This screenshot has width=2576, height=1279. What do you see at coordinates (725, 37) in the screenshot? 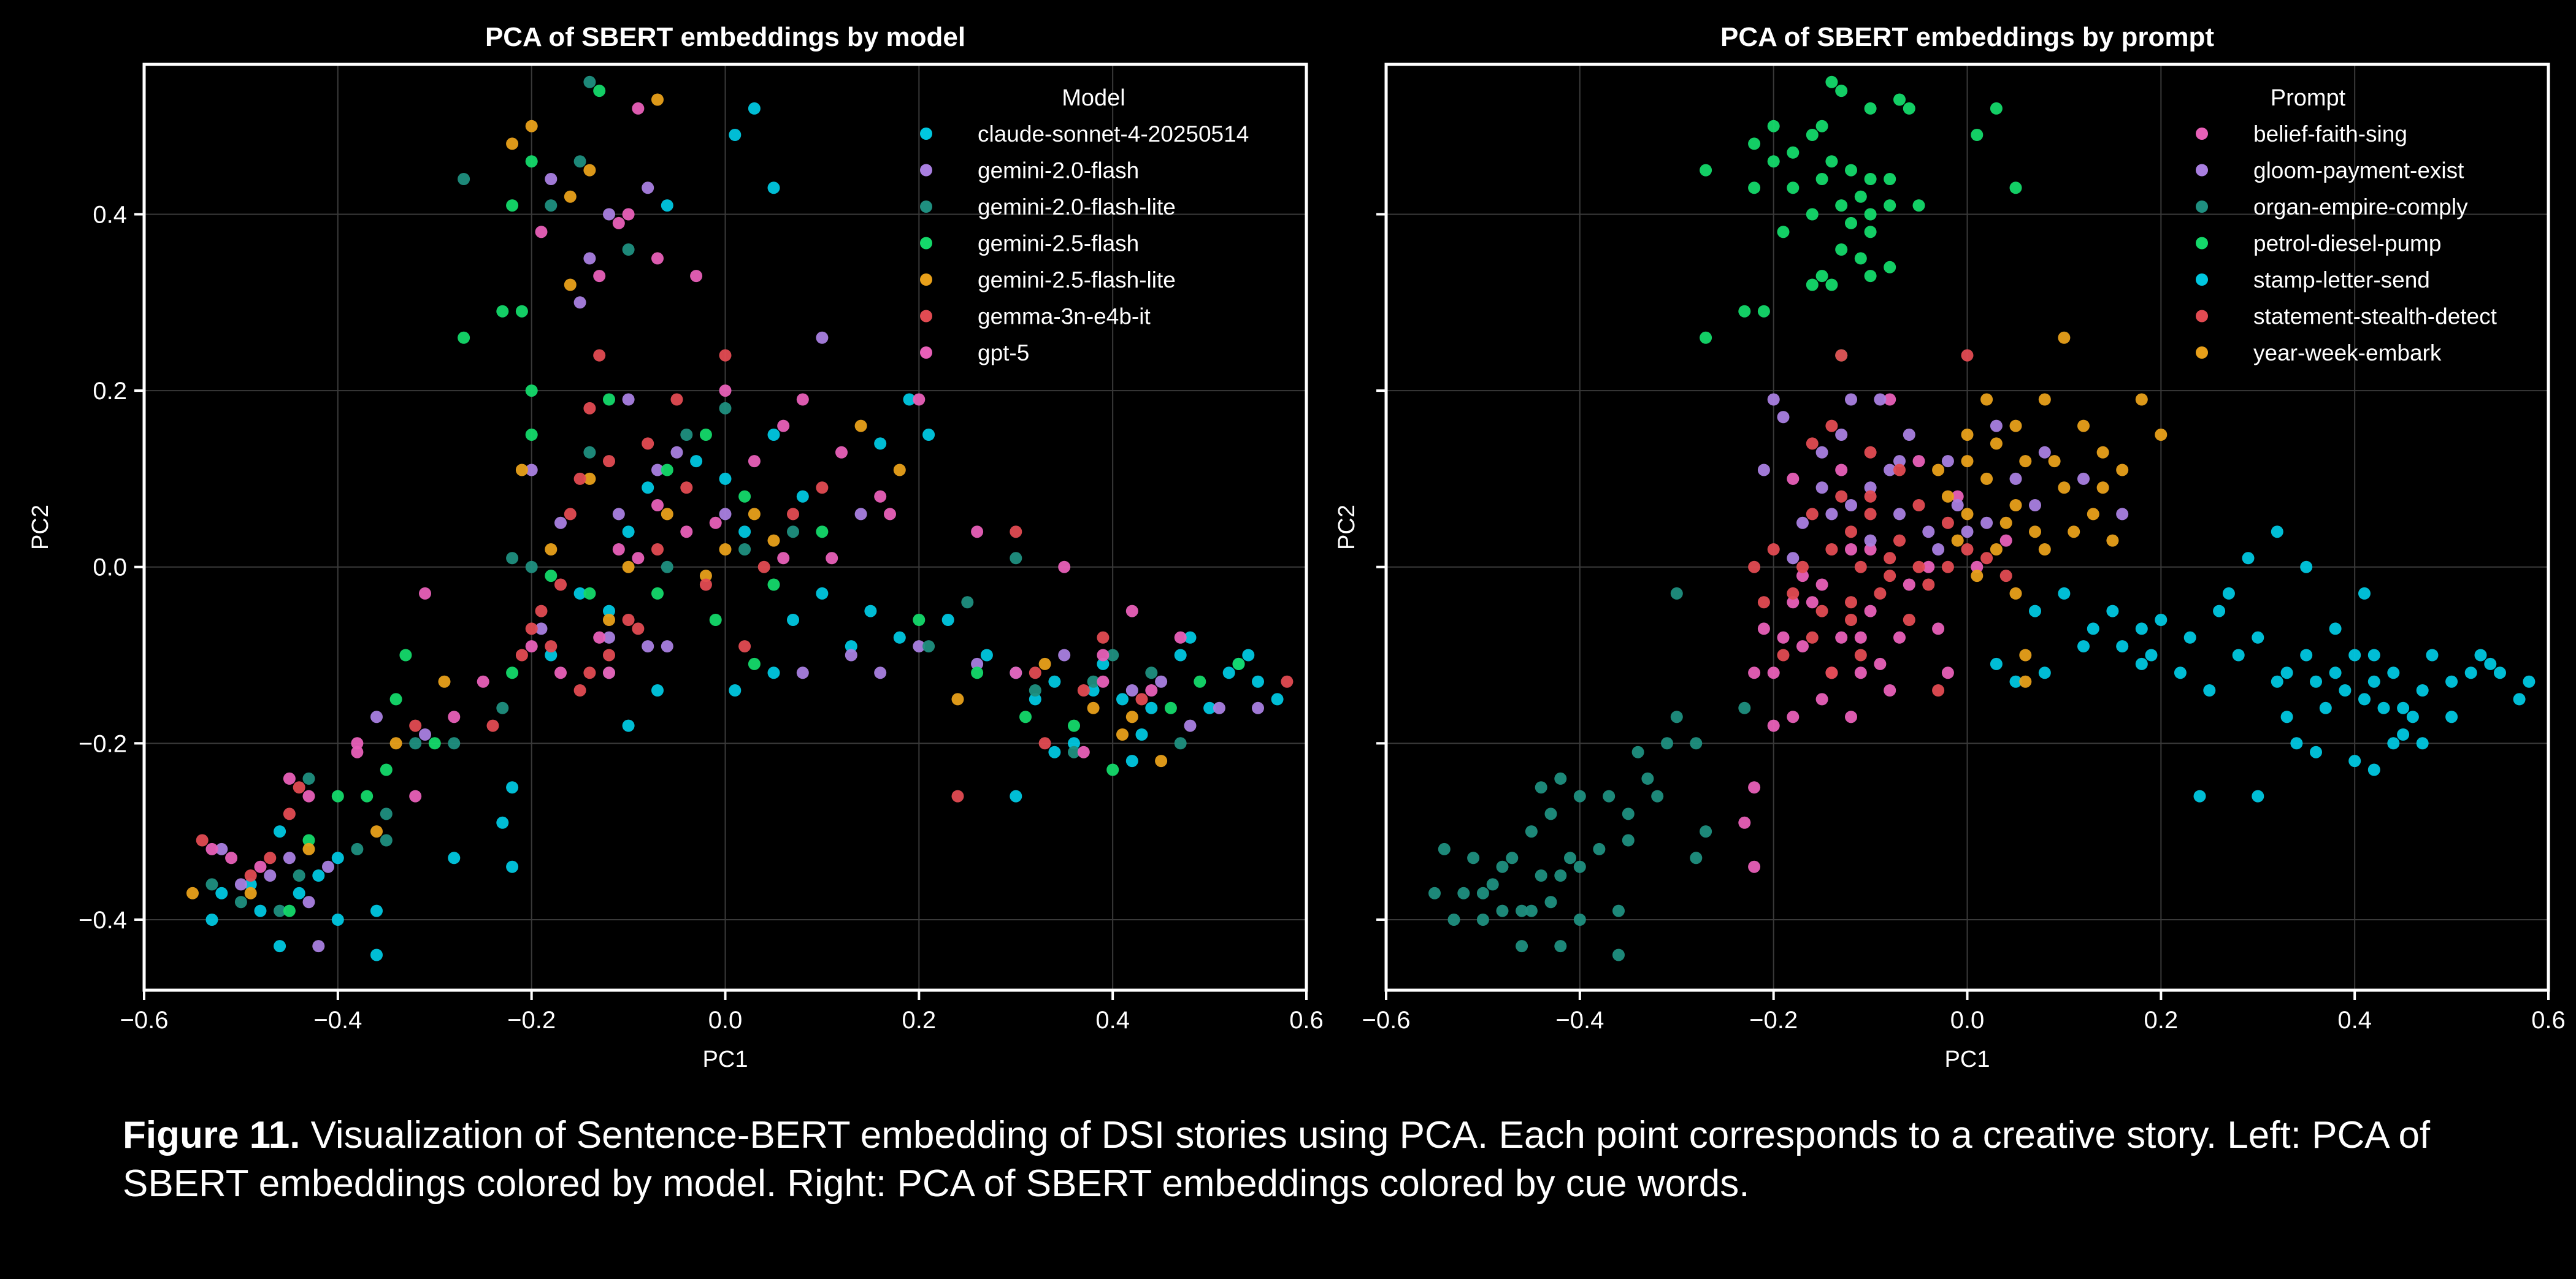
I see `chart-title: PCA of SBERT embeddings by model` at bounding box center [725, 37].